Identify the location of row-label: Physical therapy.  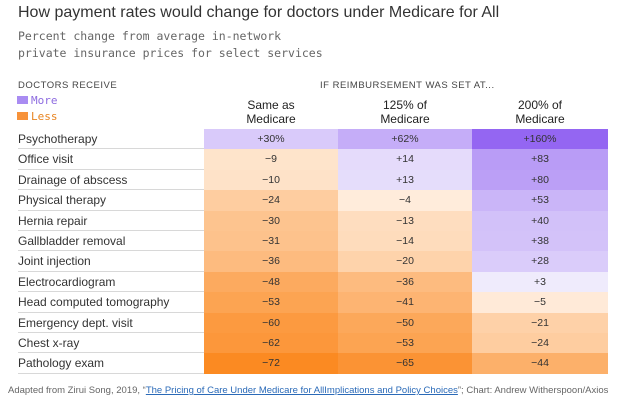
(111, 200).